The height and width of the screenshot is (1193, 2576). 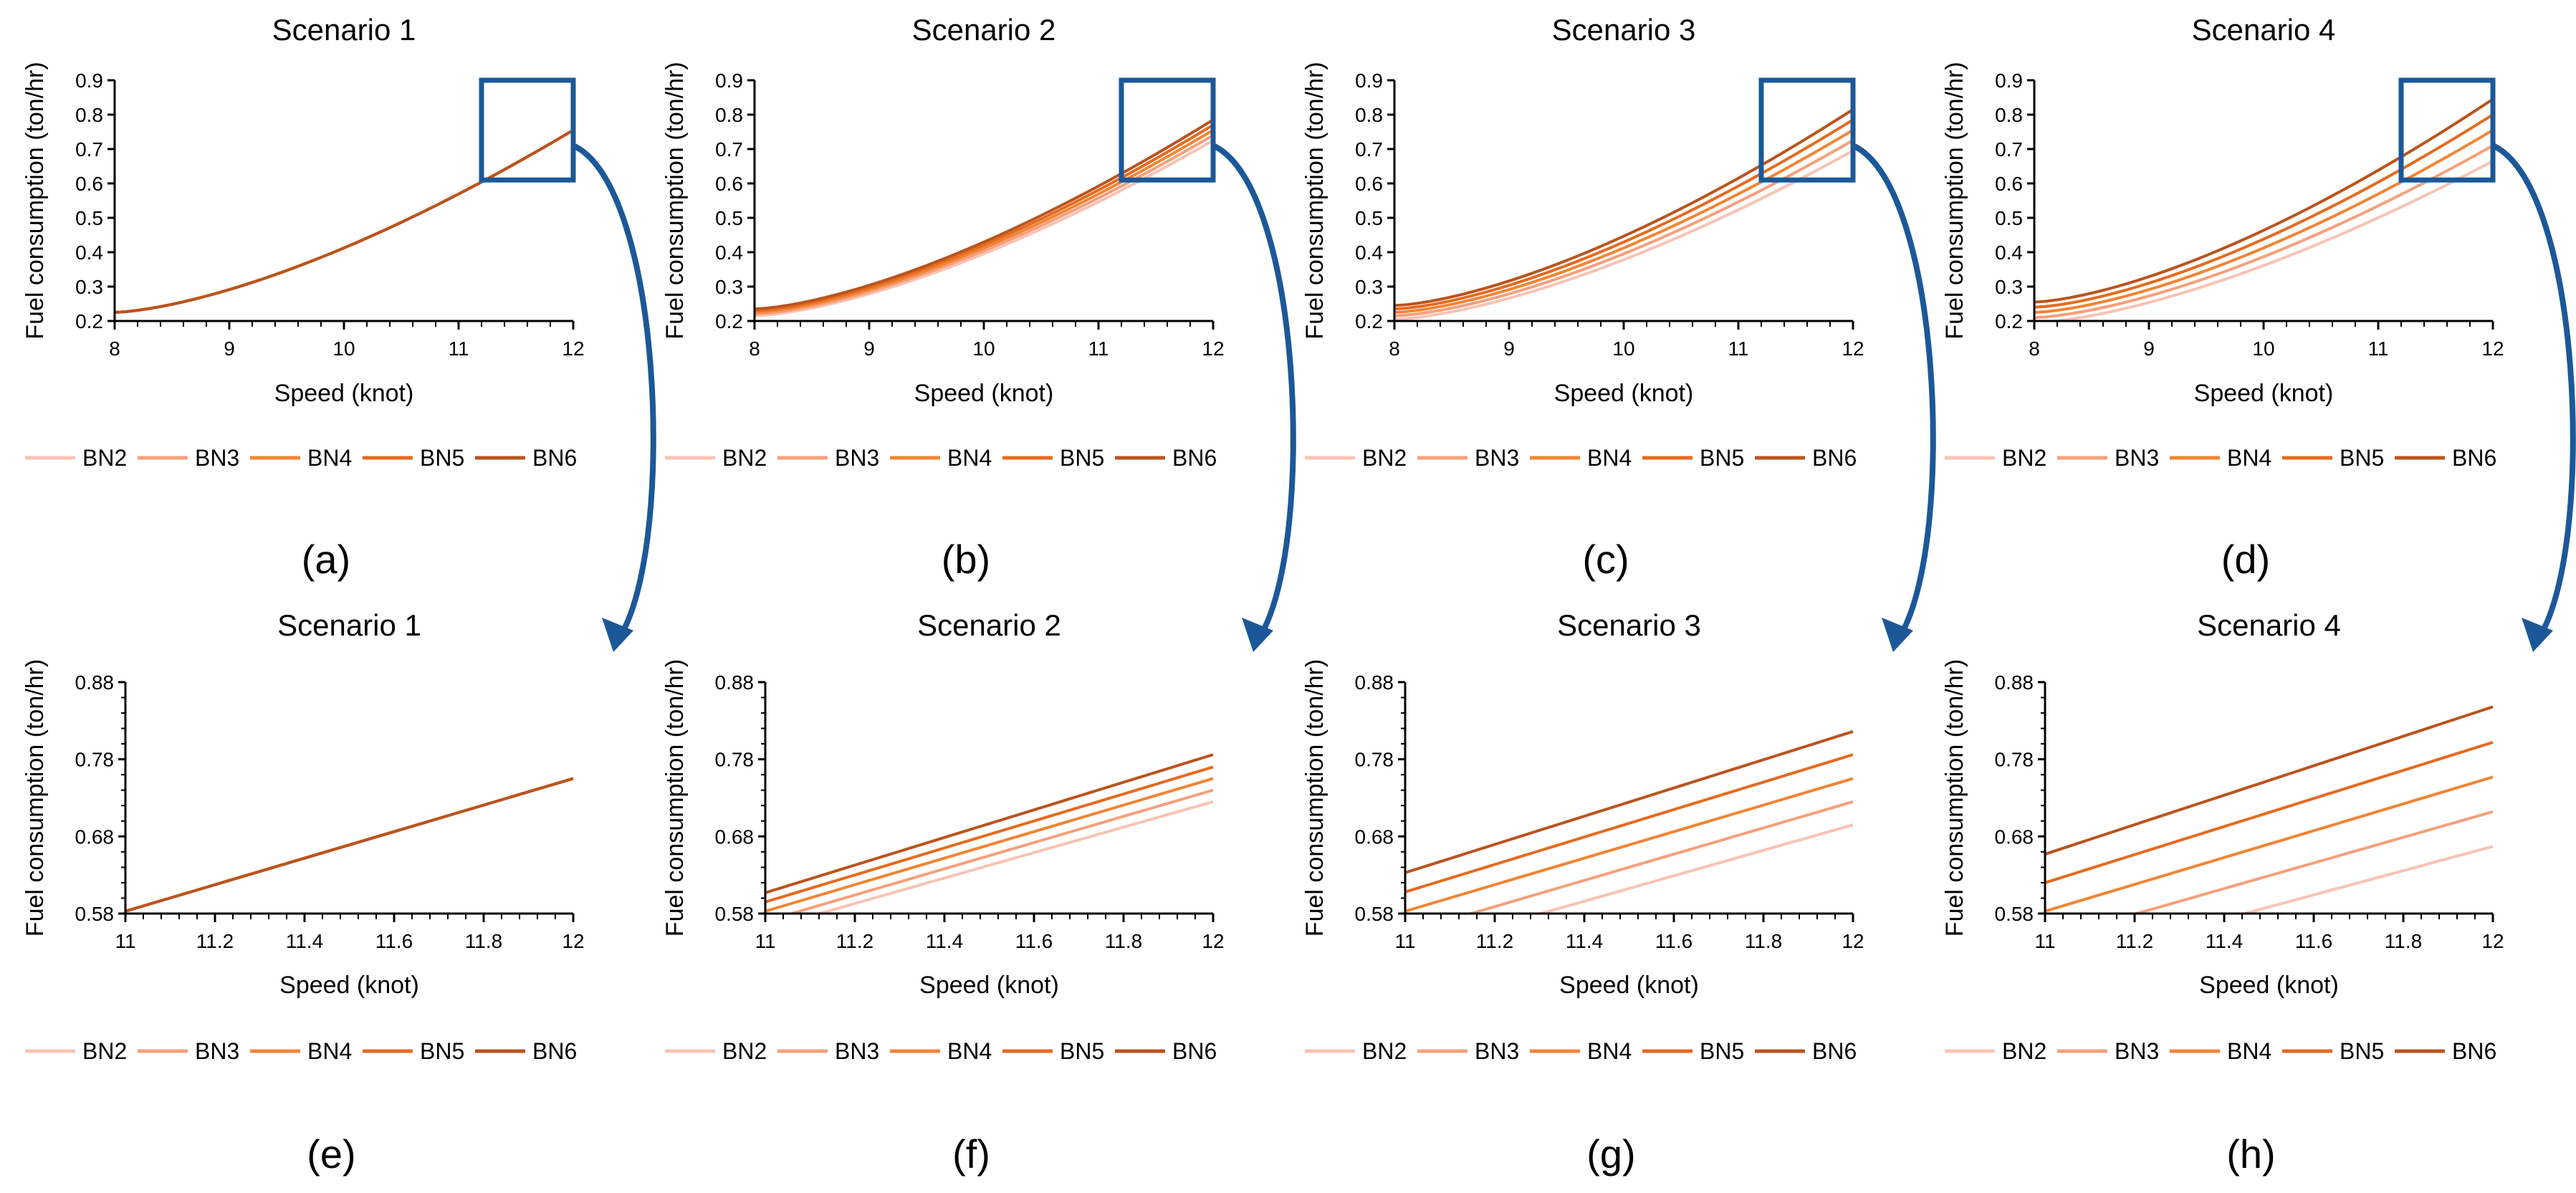 What do you see at coordinates (729, 252) in the screenshot?
I see `y-tick-label: 0.4` at bounding box center [729, 252].